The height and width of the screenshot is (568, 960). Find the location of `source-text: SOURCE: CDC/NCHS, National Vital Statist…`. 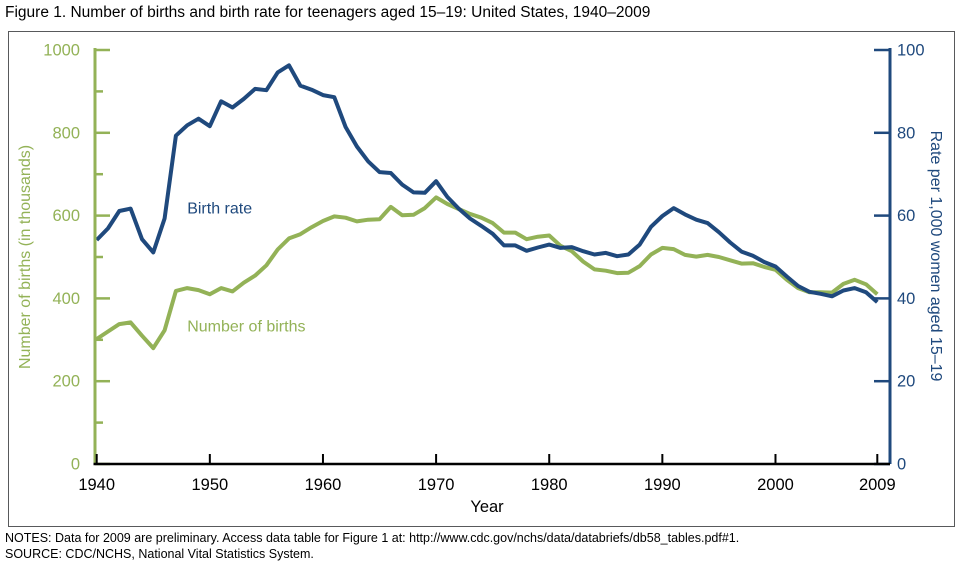

source-text: SOURCE: CDC/NCHS, National Vital Statist… is located at coordinates (159, 554).